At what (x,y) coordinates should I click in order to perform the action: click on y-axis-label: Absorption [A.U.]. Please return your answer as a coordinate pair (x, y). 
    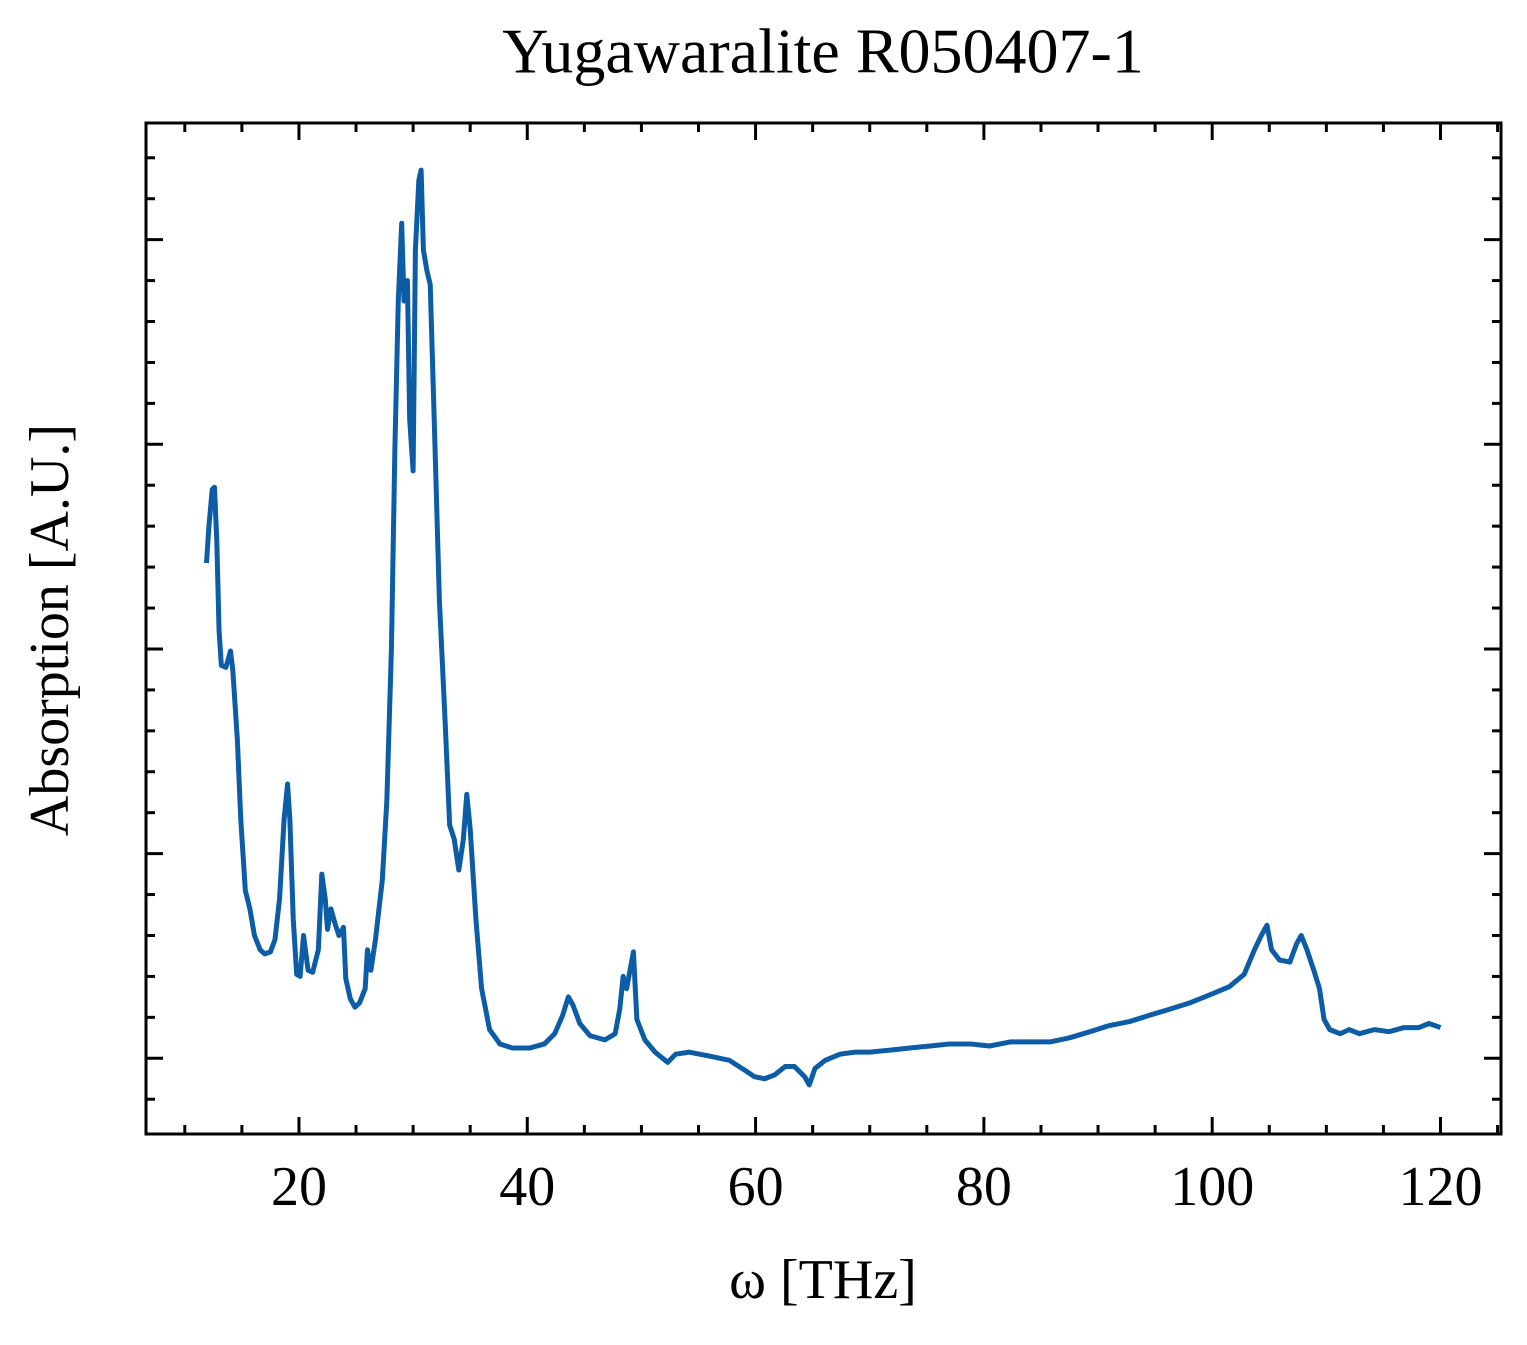
    Looking at the image, I should click on (50, 630).